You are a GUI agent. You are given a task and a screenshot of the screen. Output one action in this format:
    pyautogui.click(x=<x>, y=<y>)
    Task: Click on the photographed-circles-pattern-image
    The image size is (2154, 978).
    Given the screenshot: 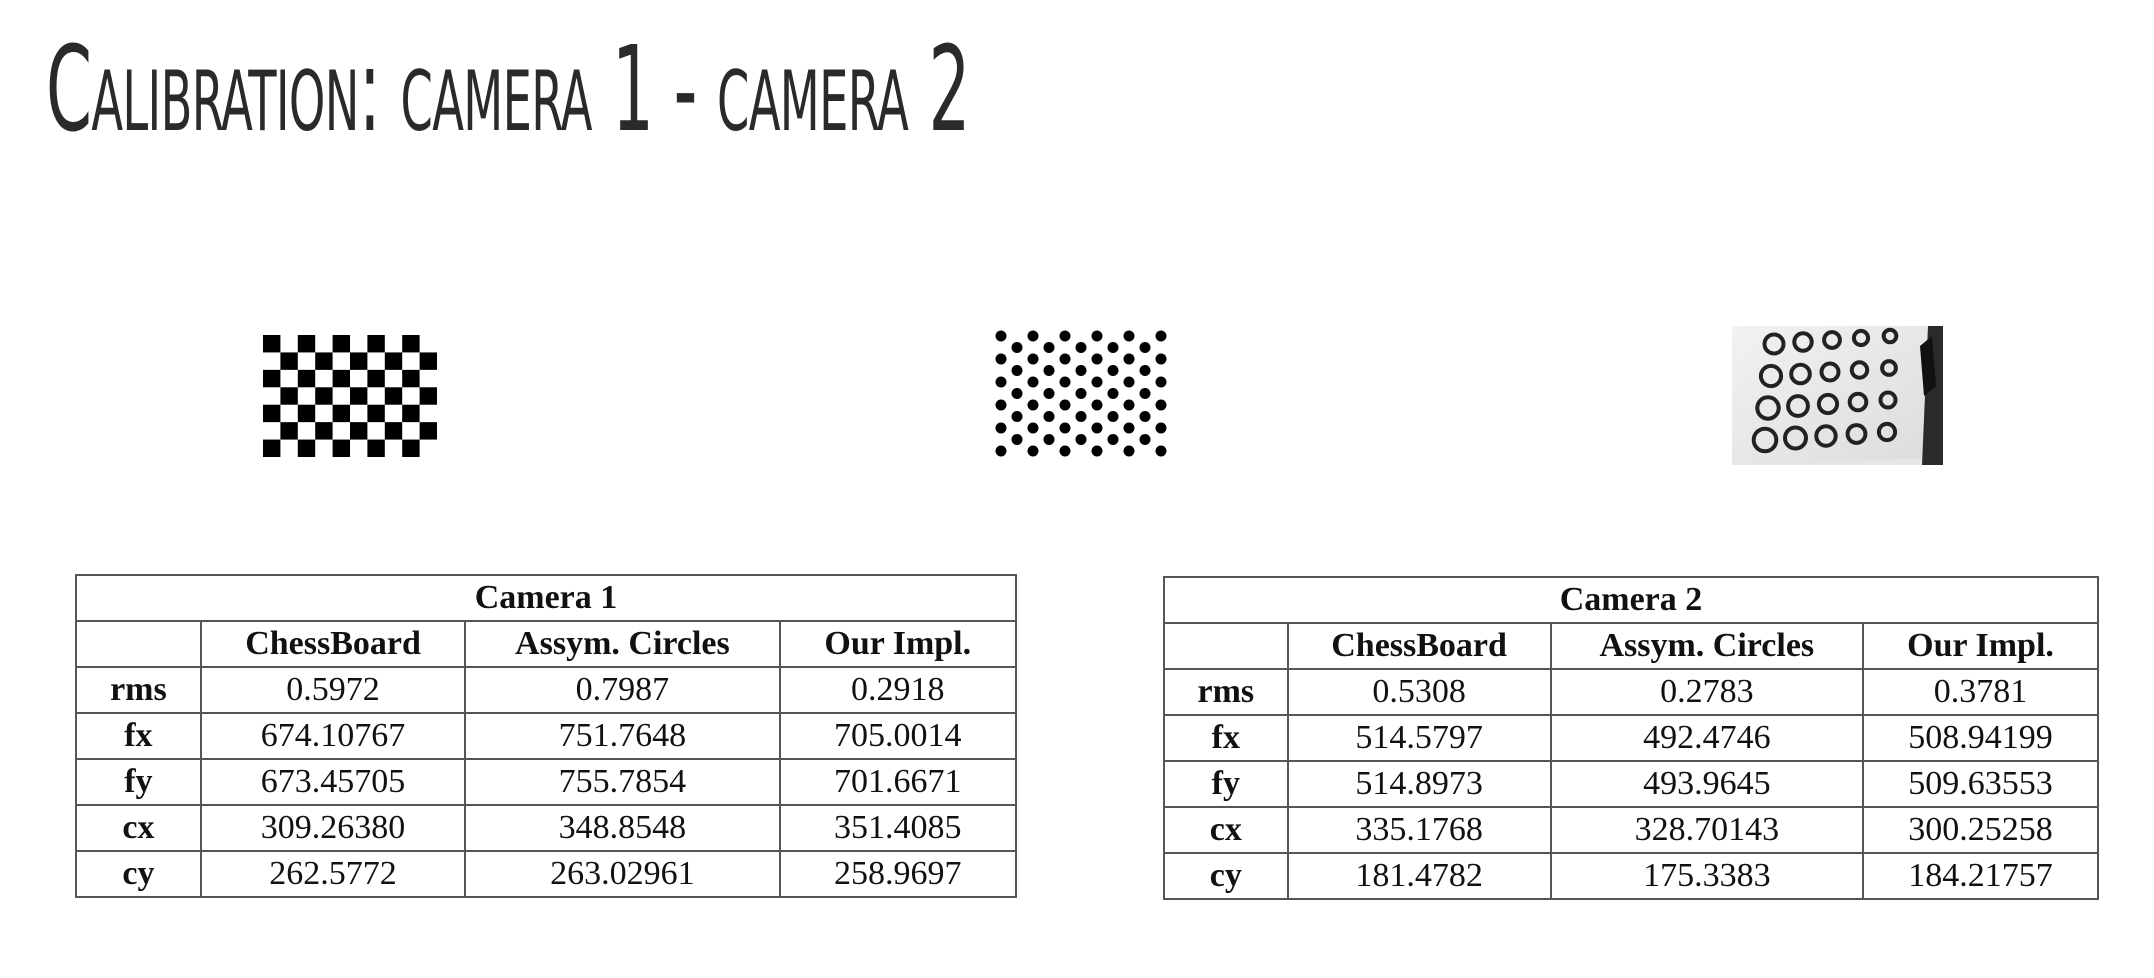 What is the action you would take?
    pyautogui.click(x=1837, y=395)
    